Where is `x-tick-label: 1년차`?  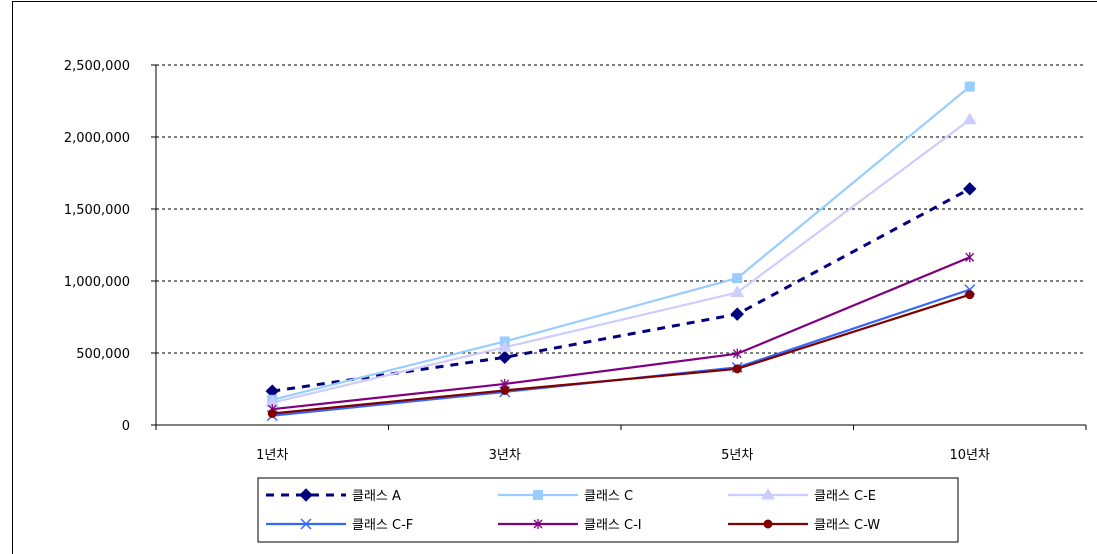
x-tick-label: 1년차 is located at coordinates (272, 455).